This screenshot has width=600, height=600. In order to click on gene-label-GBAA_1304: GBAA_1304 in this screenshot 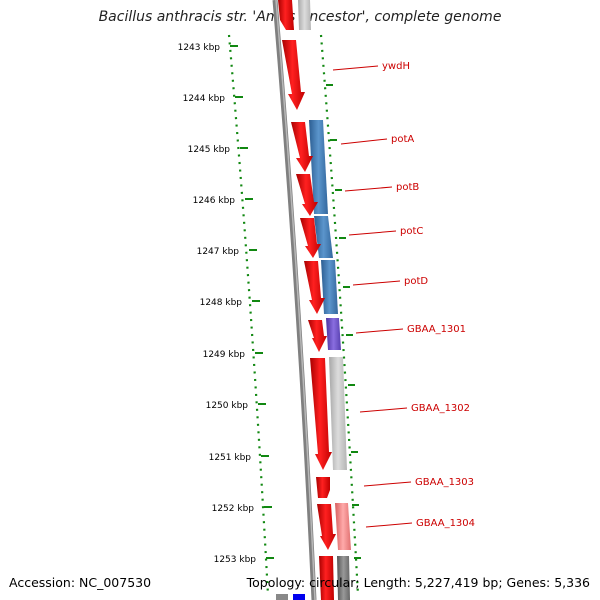, I will do `click(420, 523)`.